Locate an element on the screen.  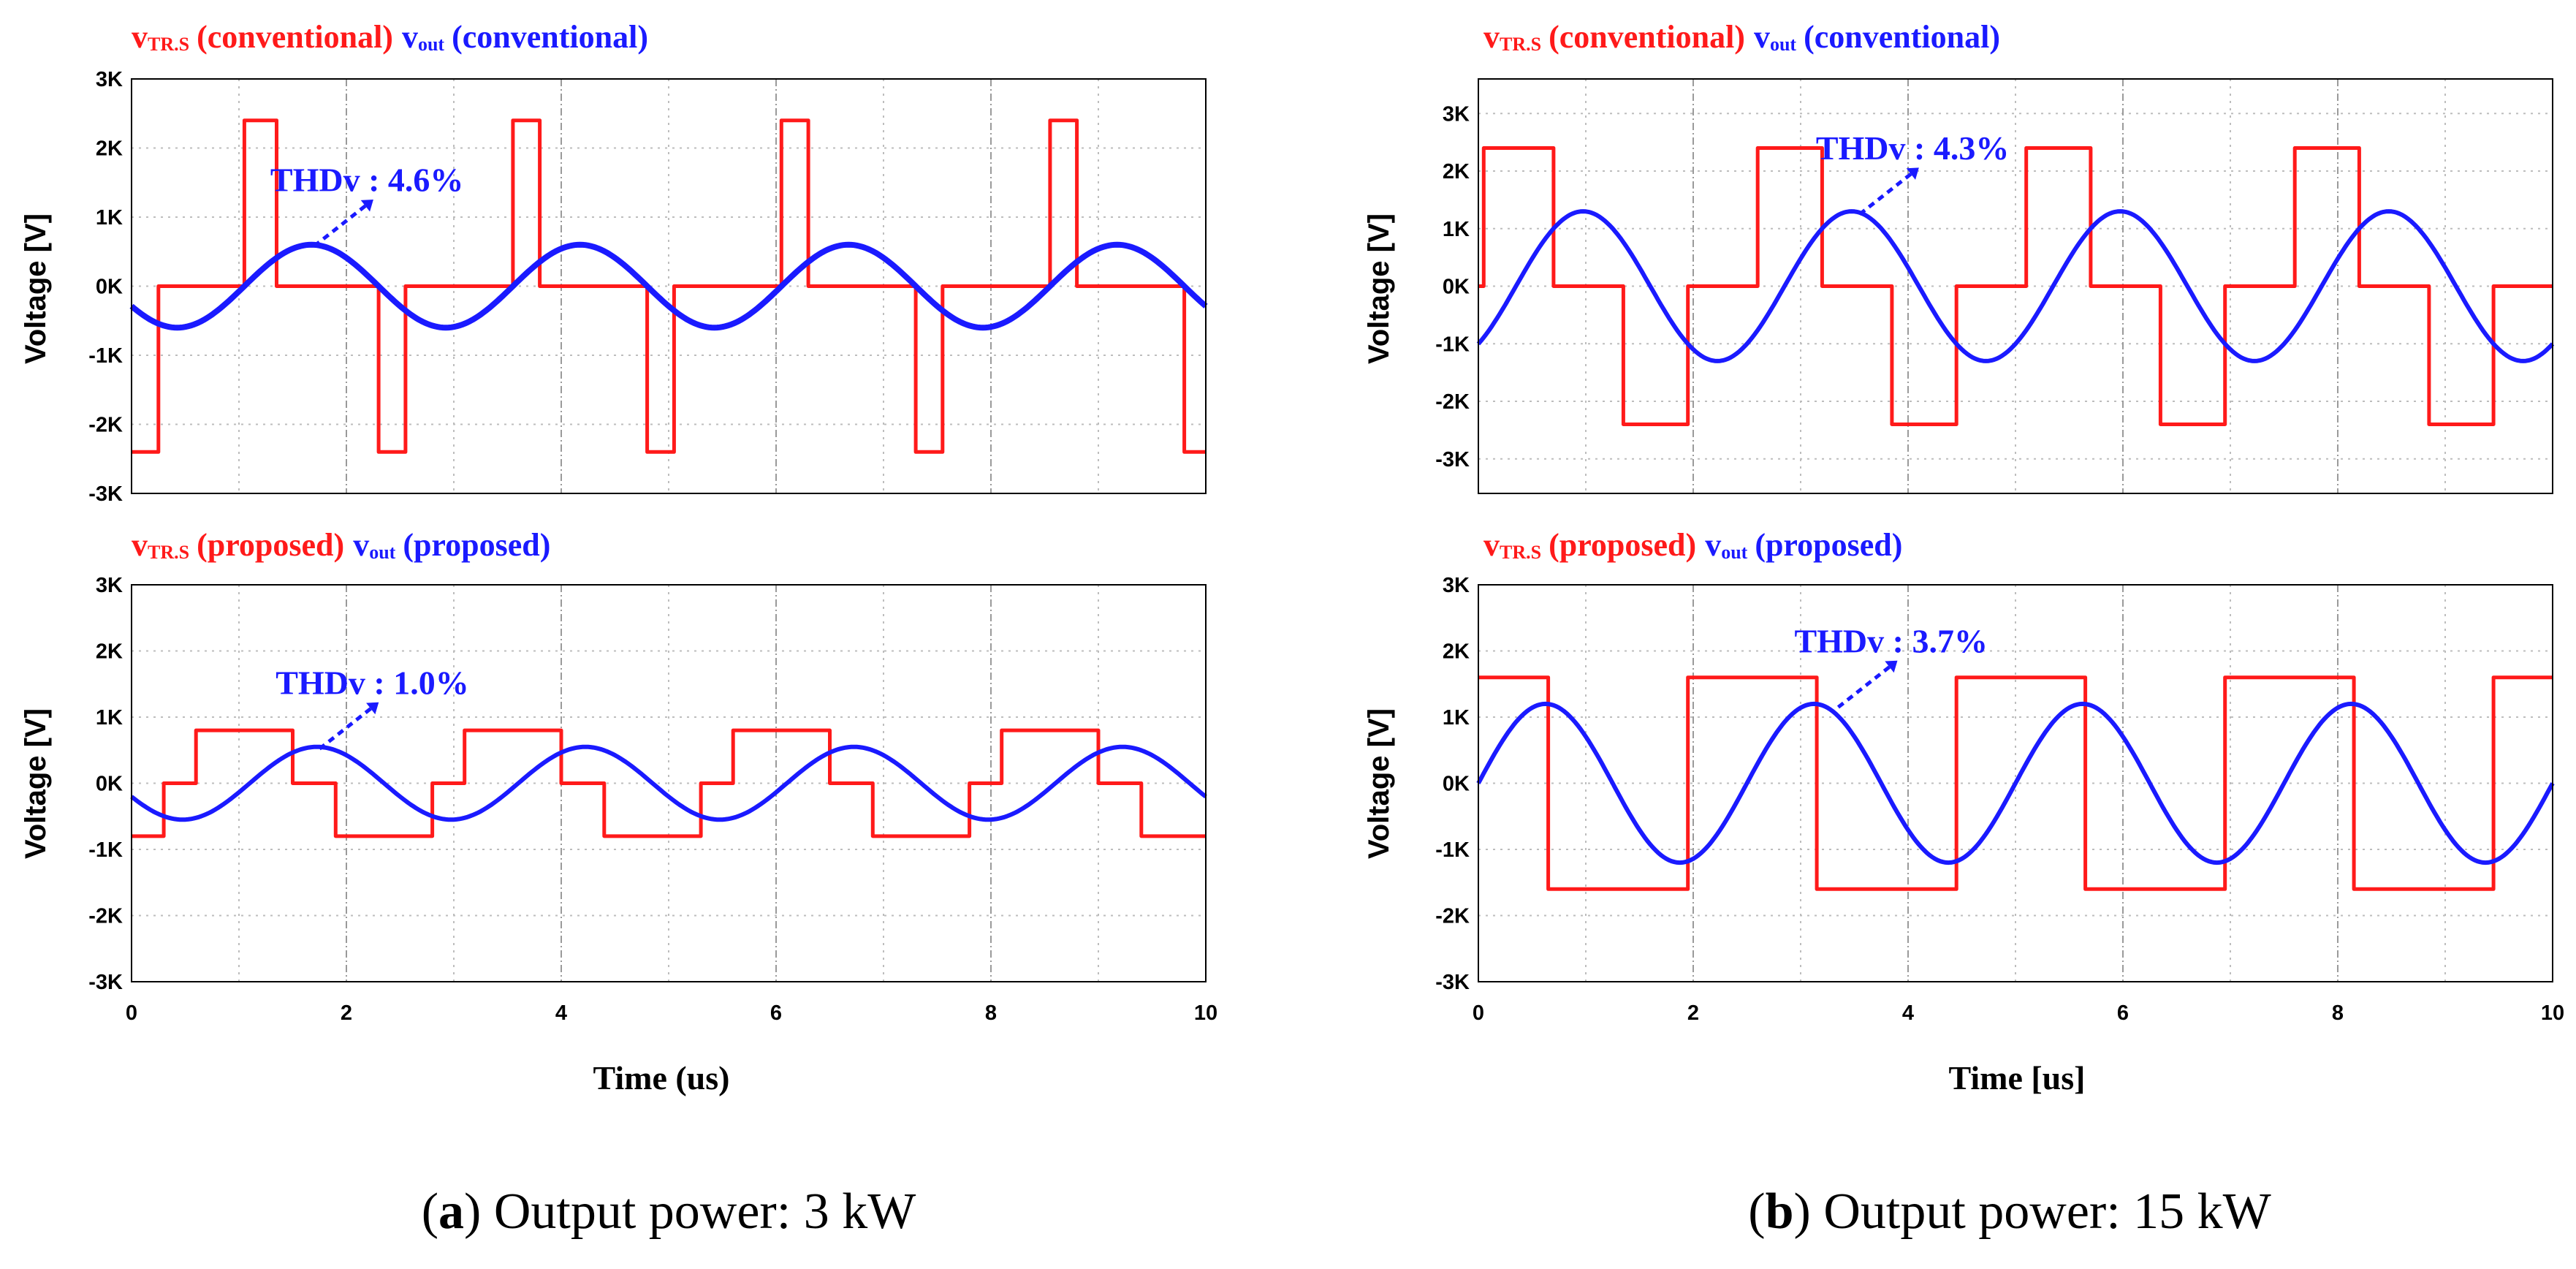
thd-annotation: THDv : 4.6% is located at coordinates (367, 180).